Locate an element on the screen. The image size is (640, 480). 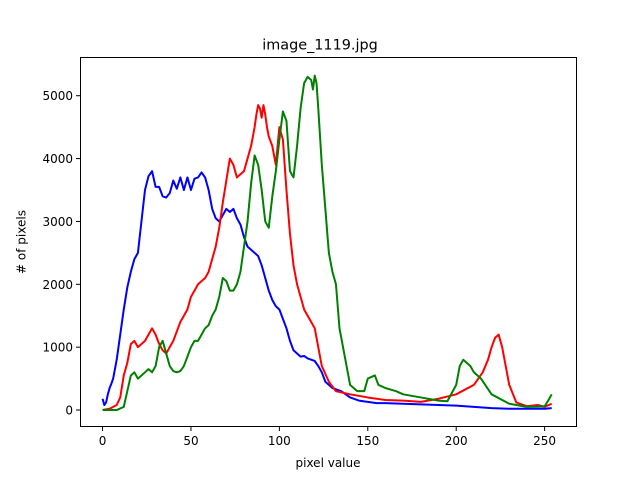
y-tick-label: 2000 is located at coordinates (57, 285).